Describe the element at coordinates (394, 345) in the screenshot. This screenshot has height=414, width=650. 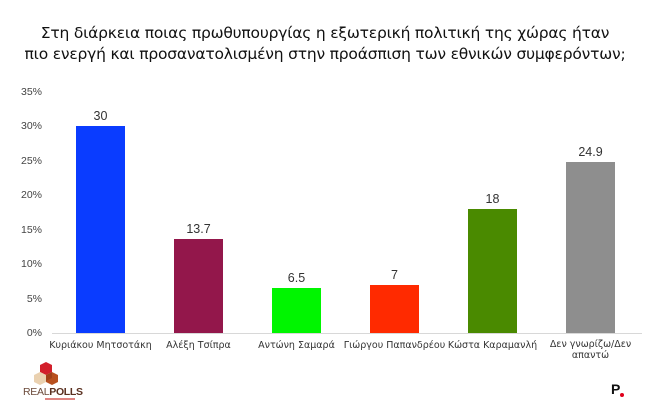
I see `x-category-label: Γιώργου Παπανδρέου` at that location.